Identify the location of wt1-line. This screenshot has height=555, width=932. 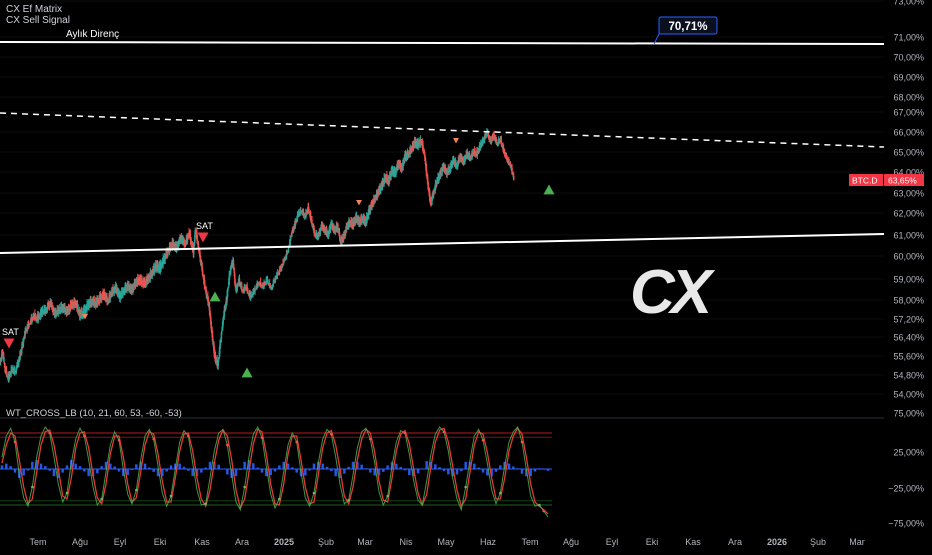
(275, 471).